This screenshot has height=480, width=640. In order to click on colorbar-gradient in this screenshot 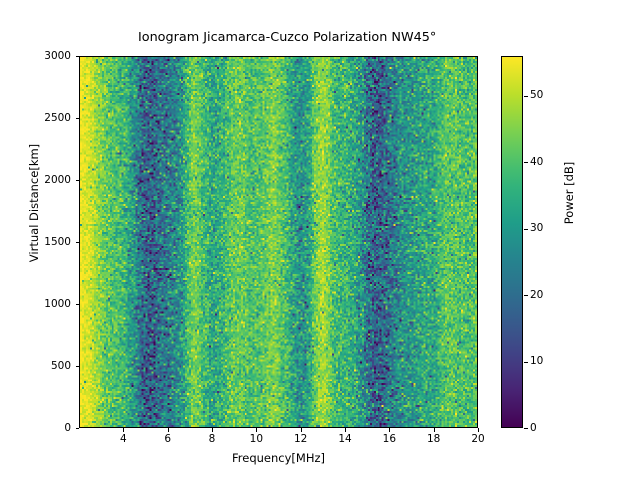, I will do `click(512, 242)`.